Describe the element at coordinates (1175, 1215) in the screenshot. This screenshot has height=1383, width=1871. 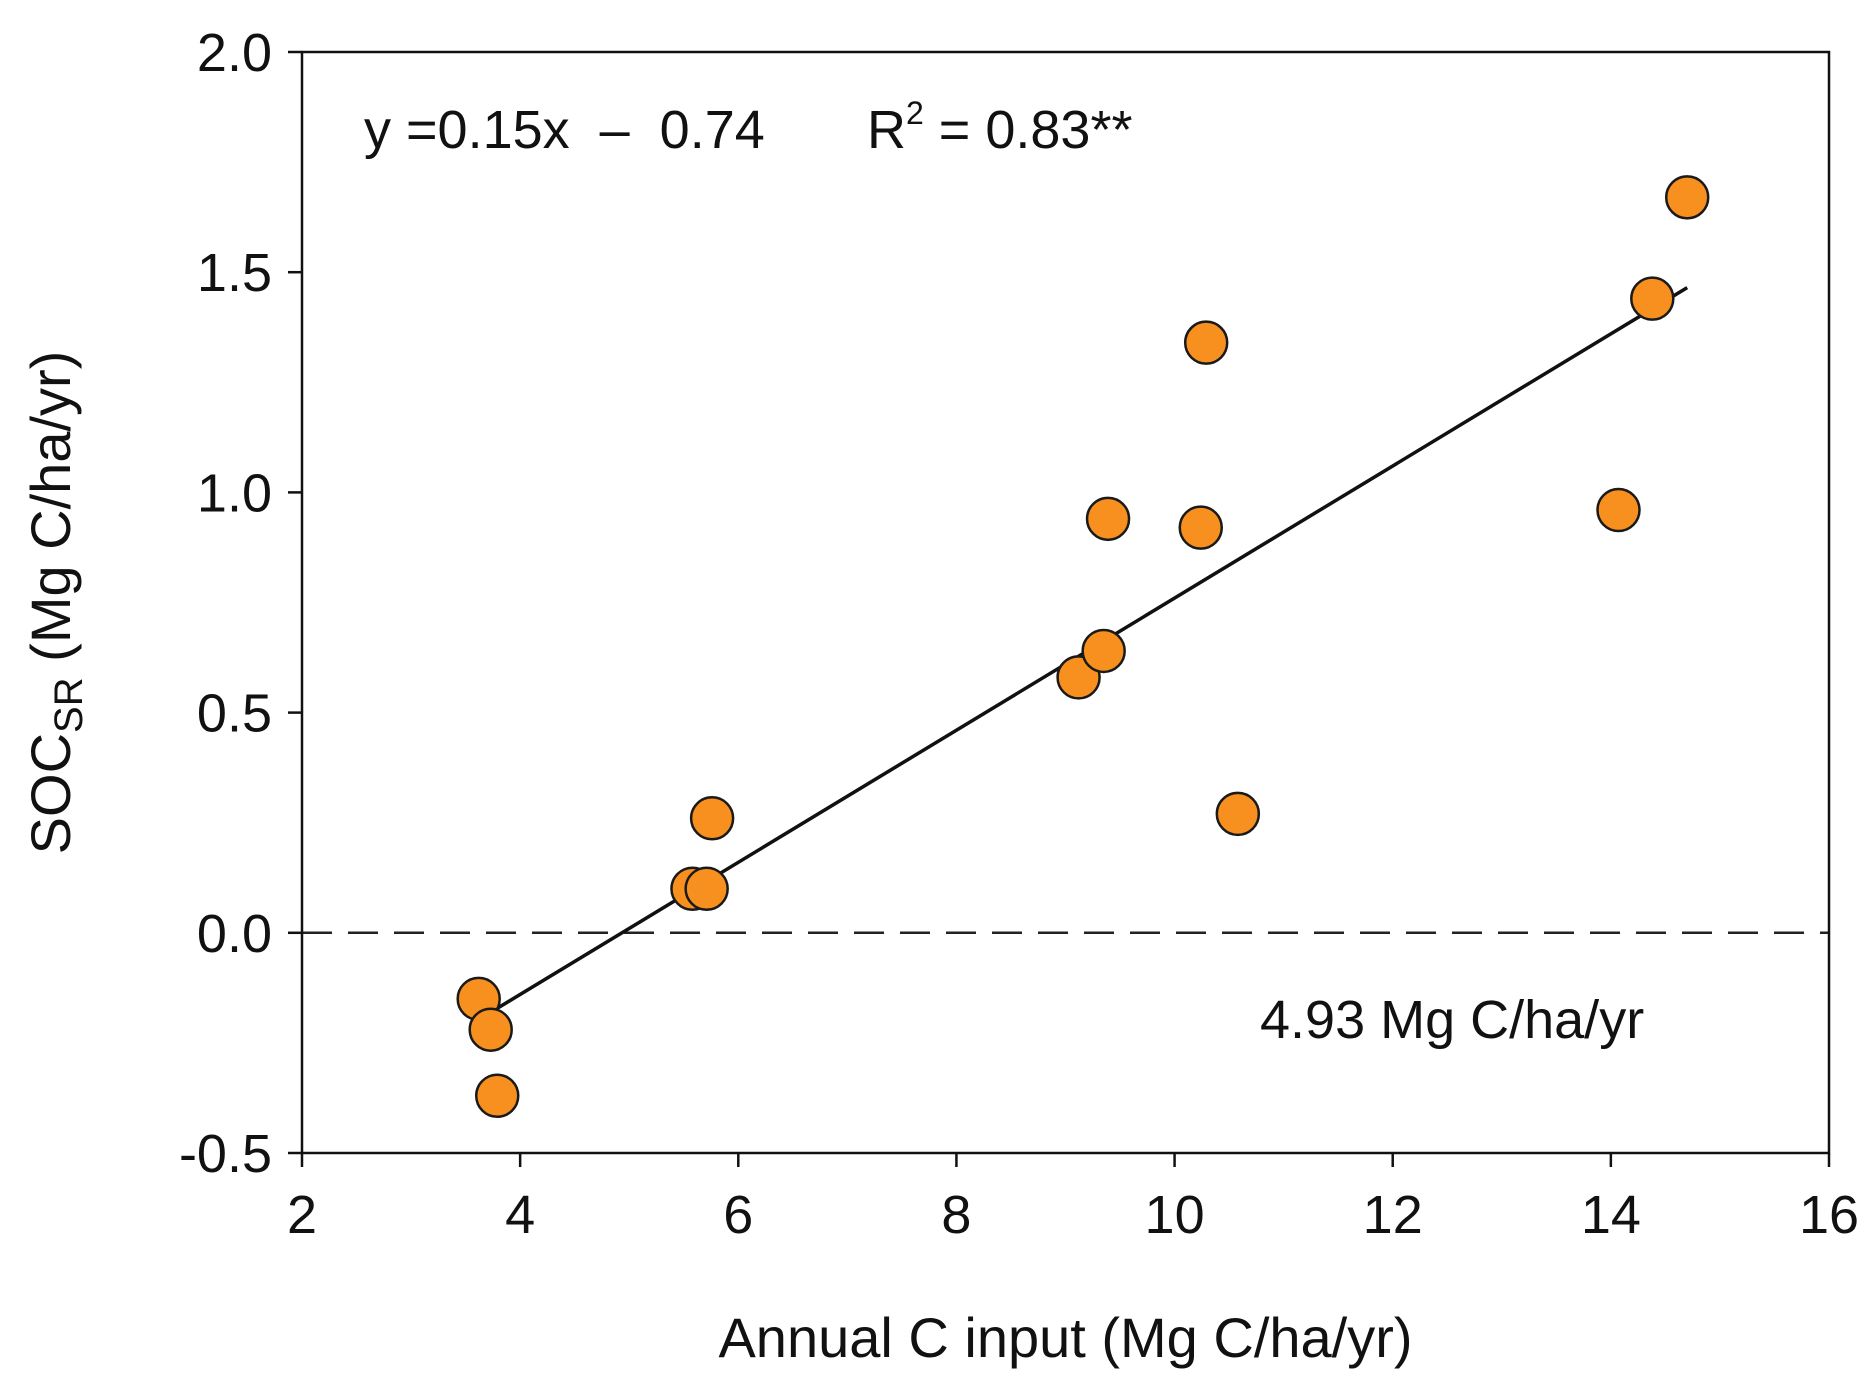
I see `x-tick-label: 10` at that location.